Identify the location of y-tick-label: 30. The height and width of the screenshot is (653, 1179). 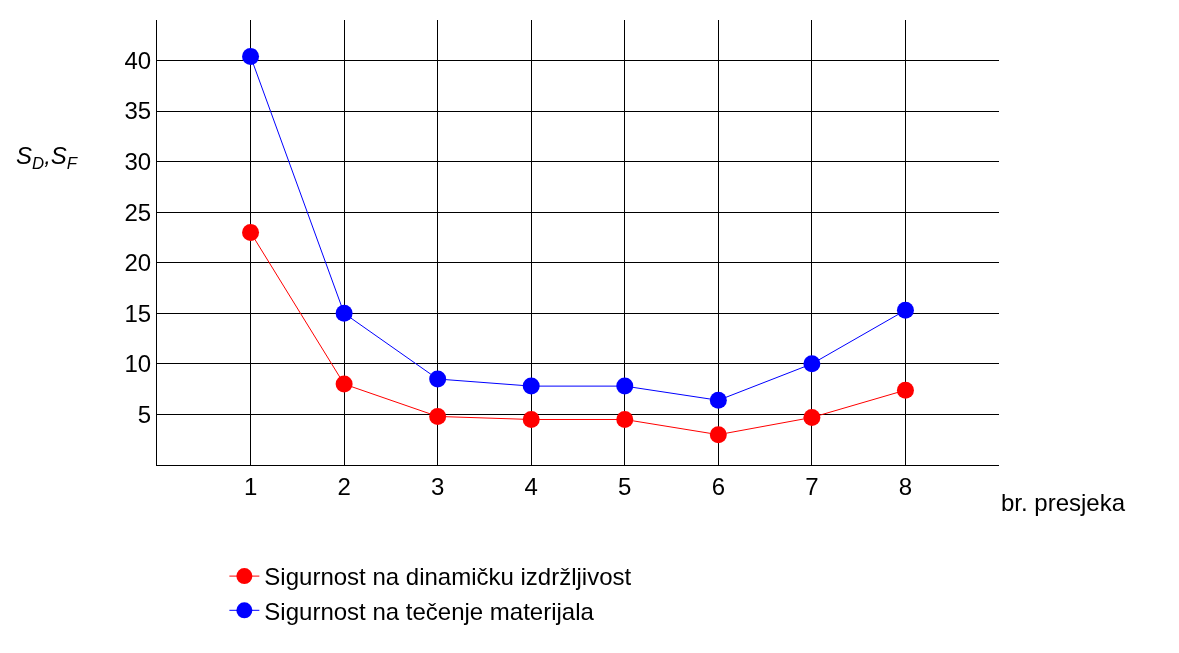
(138, 161).